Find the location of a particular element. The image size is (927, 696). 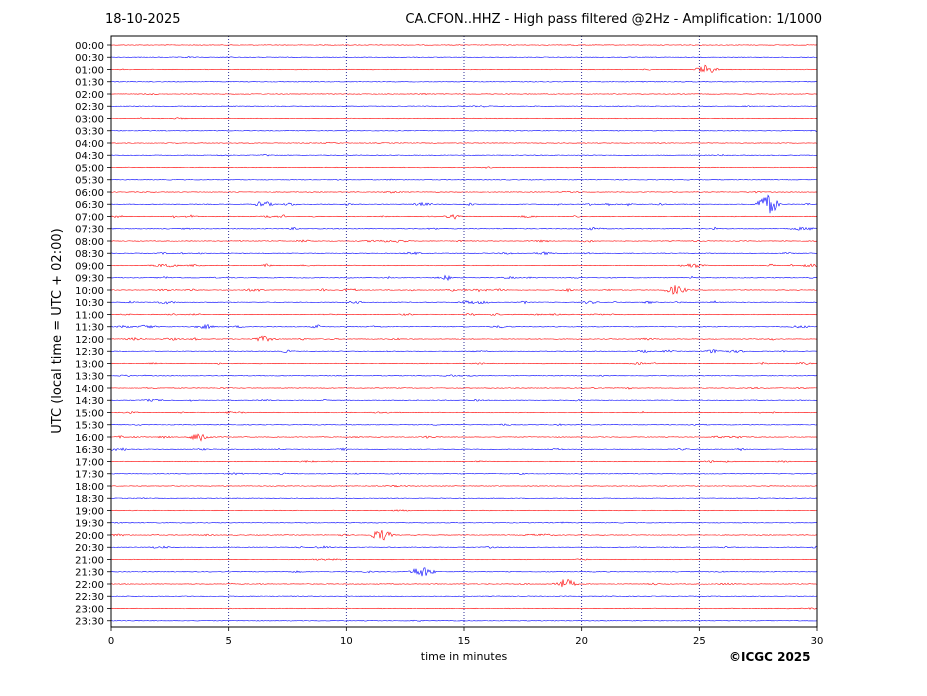

date-label: 18-10-2025 is located at coordinates (143, 19).